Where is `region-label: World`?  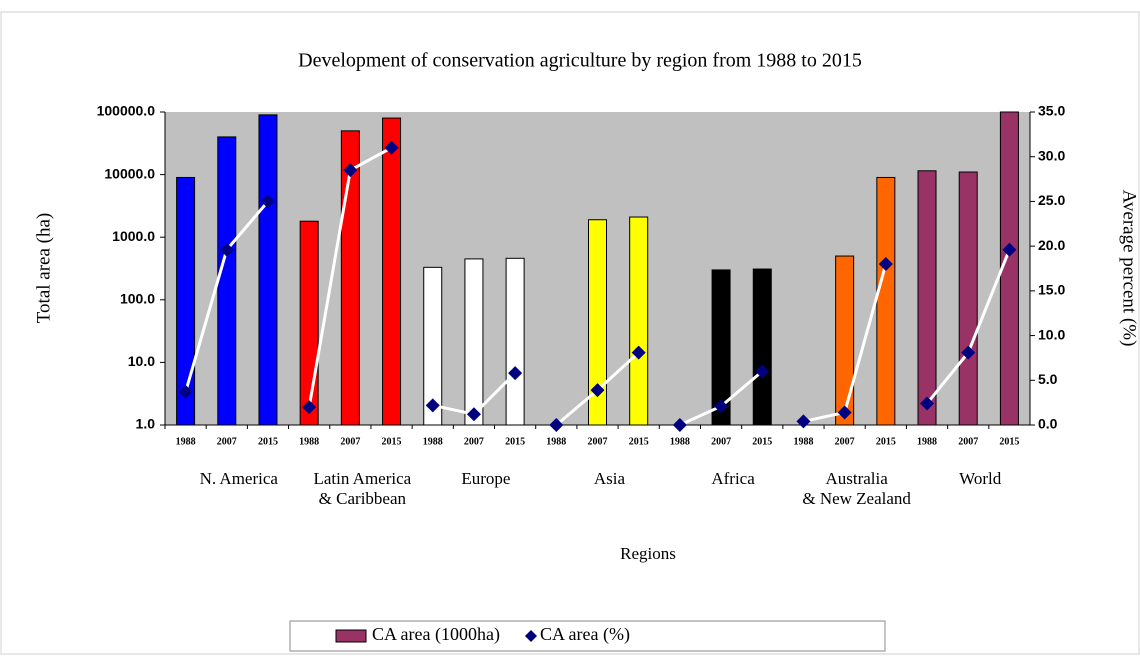
region-label: World is located at coordinates (980, 478).